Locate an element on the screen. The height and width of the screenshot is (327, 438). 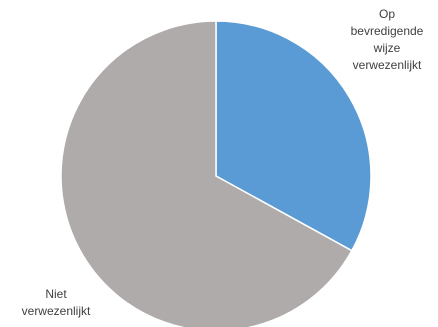
slice-label-line: Op is located at coordinates (387, 14).